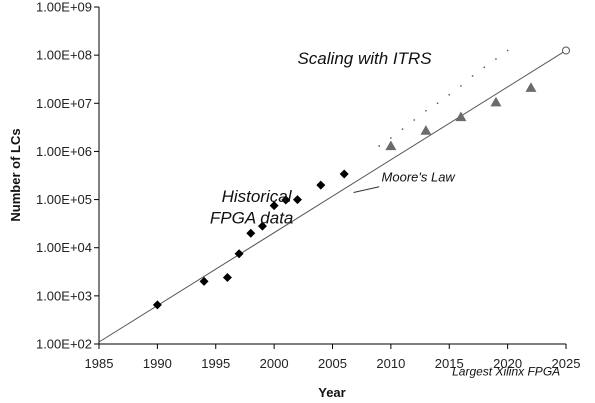  What do you see at coordinates (507, 363) in the screenshot?
I see `x-tick-label: 2020` at bounding box center [507, 363].